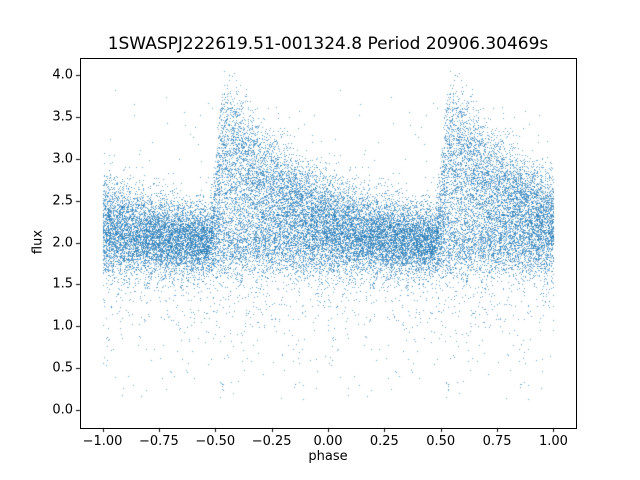  What do you see at coordinates (62, 284) in the screenshot?
I see `y-tick-label: 1.5` at bounding box center [62, 284].